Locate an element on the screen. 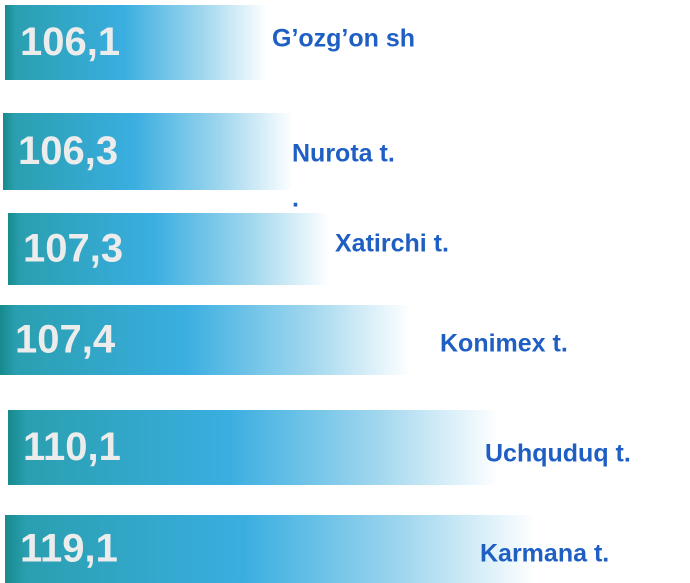 This screenshot has height=583, width=690. region-label: Karmana t. is located at coordinates (544, 554).